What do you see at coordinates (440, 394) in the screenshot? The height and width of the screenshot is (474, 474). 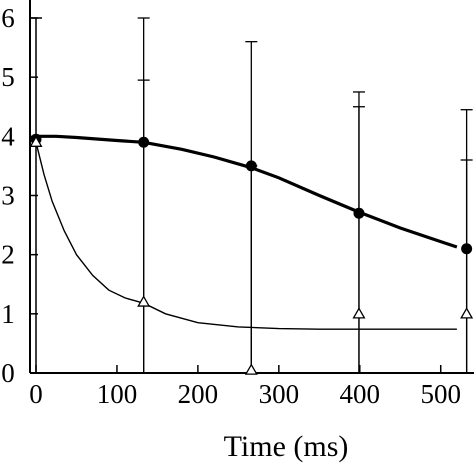 I see `x-tick-label: 500` at bounding box center [440, 394].